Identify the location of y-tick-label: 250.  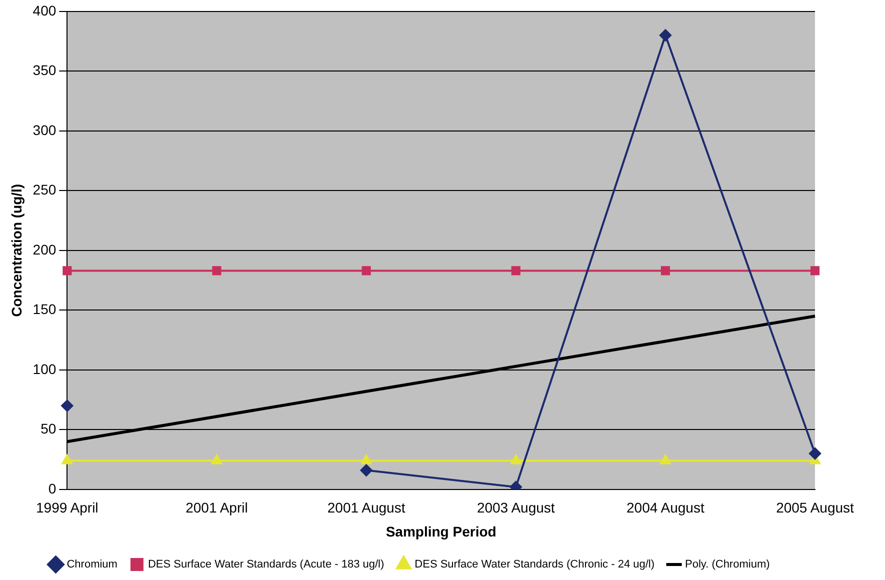
(44, 190).